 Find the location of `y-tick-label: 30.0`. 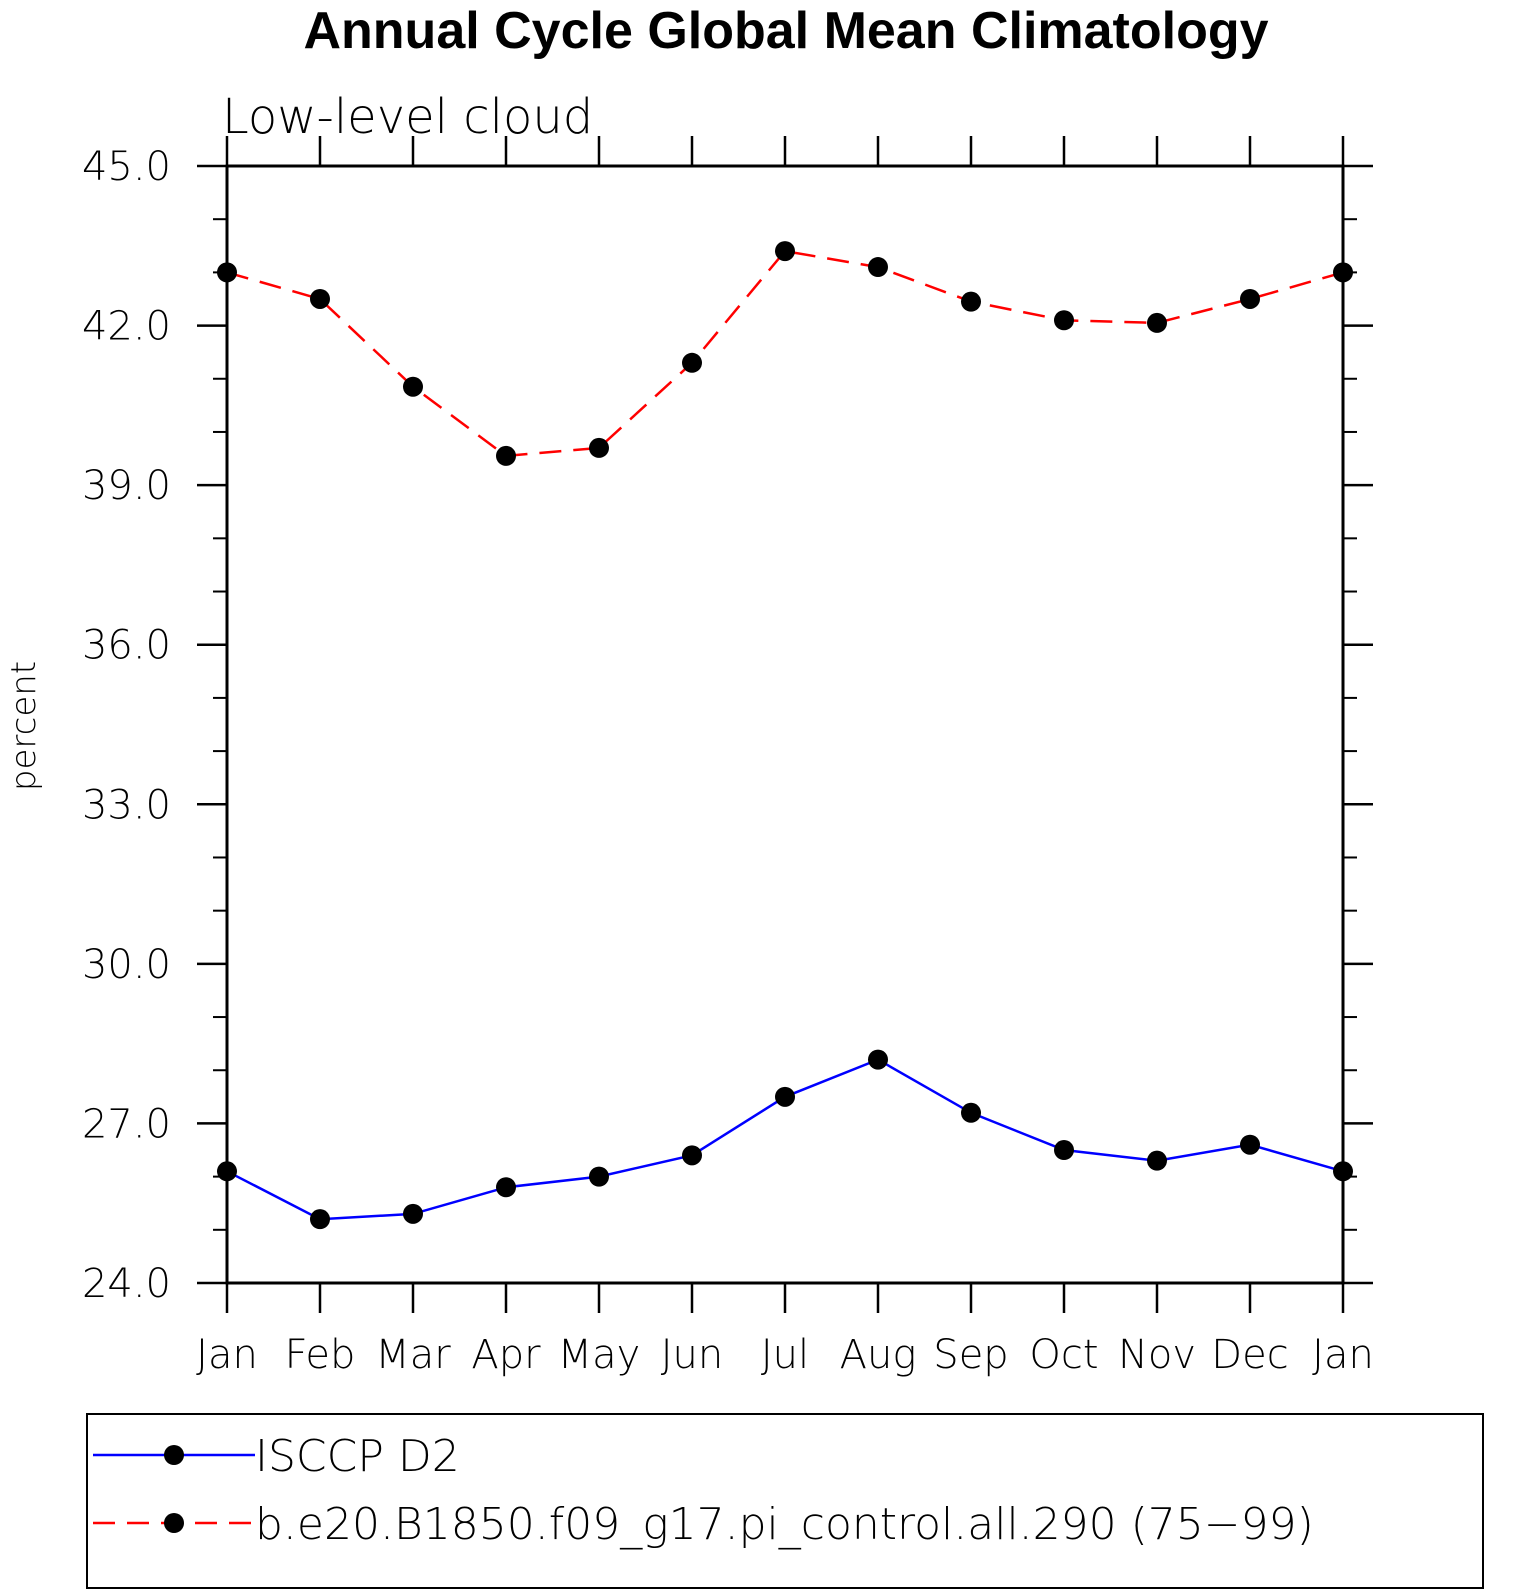

y-tick-label: 30.0 is located at coordinates (126, 965).